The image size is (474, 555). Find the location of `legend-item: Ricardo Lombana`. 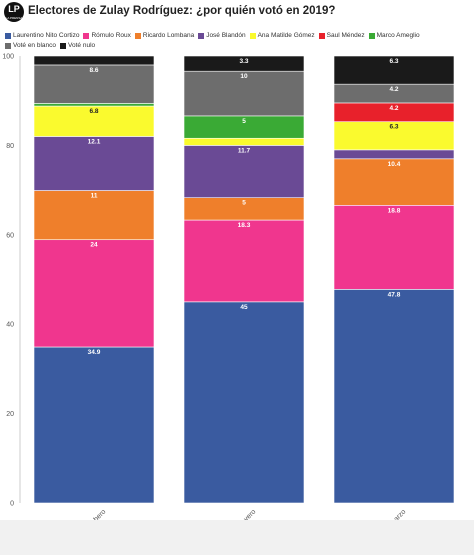

legend-item: Ricardo Lombana is located at coordinates (164, 35).